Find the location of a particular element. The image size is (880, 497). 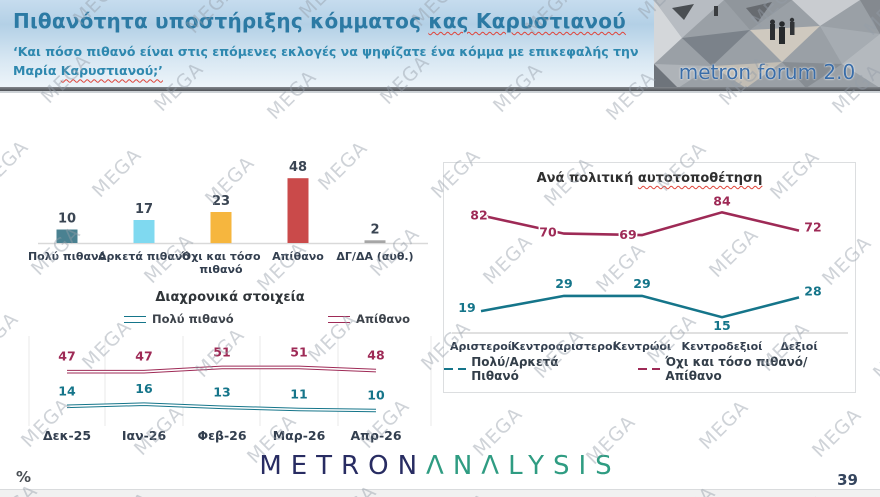

legend-label: Όχι και τόσο πιθανό/Απίθανο is located at coordinates (736, 369).